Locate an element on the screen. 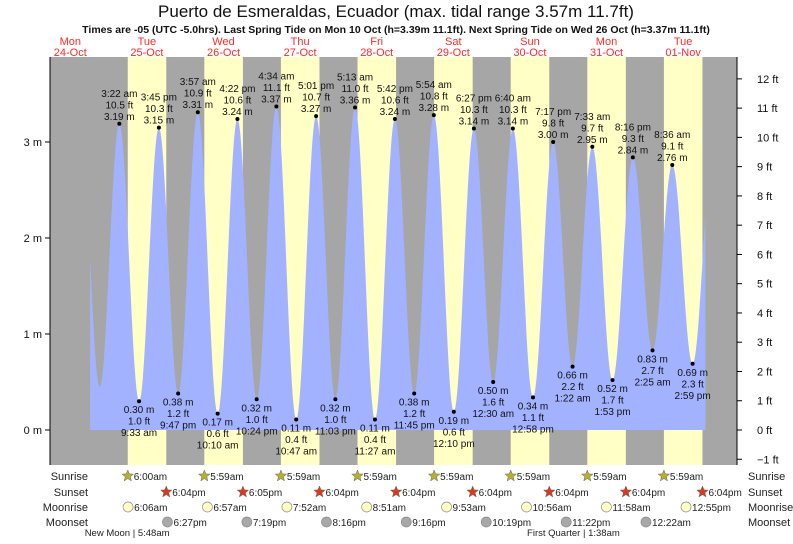 This screenshot has height=544, width=793. moonrise-row-label: Moonrise is located at coordinates (65, 508).